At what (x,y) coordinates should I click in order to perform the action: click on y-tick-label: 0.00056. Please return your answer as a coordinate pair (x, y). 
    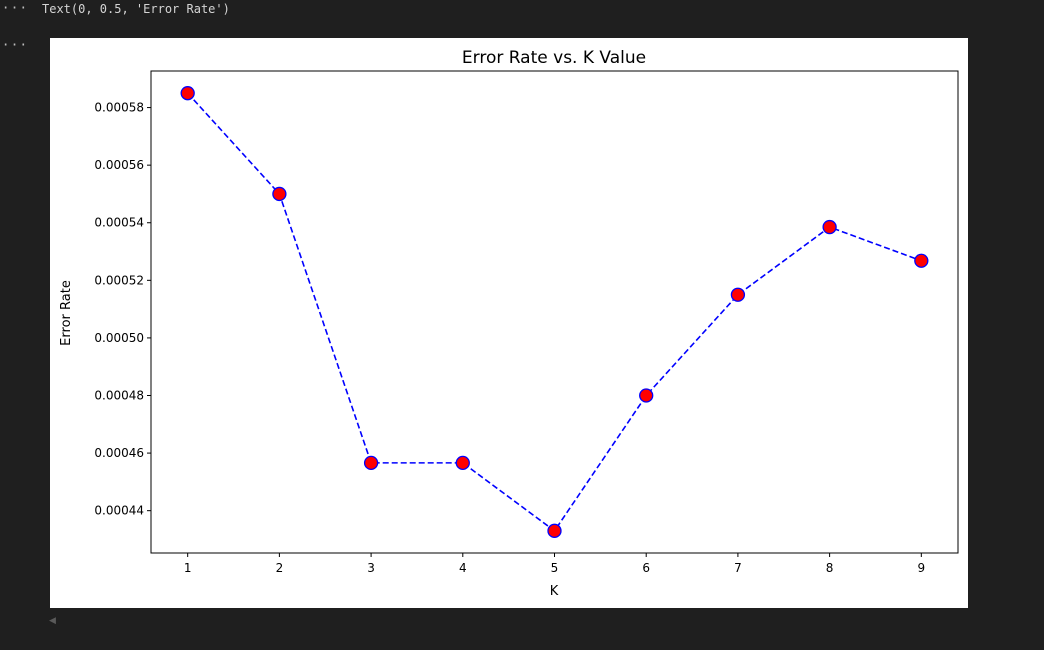
    Looking at the image, I should click on (119, 165).